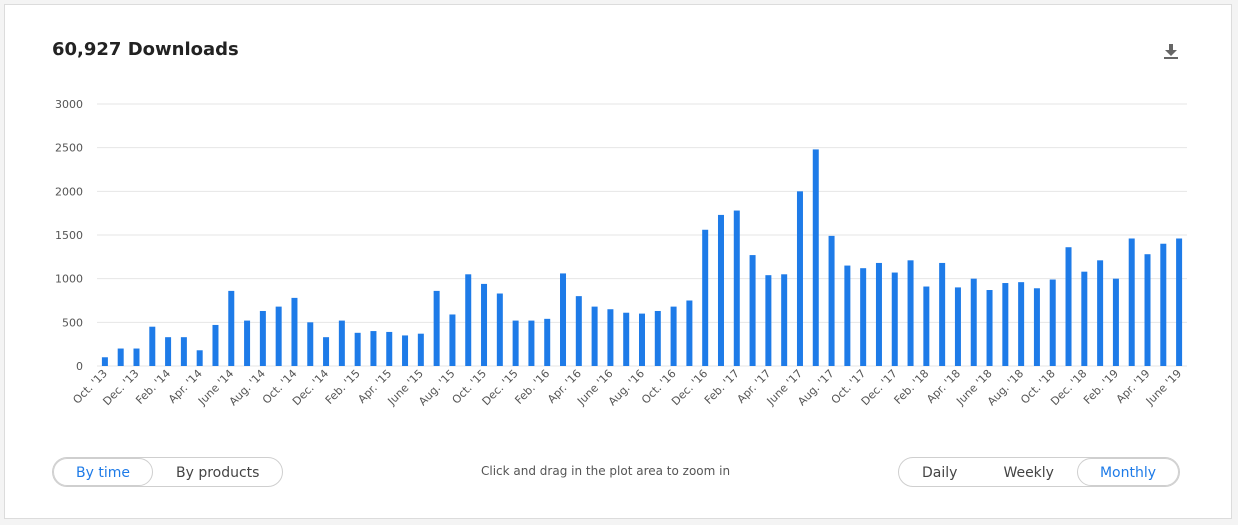 This screenshot has height=525, width=1238. I want to click on x-tick-label: Feb. '18, so click(912, 387).